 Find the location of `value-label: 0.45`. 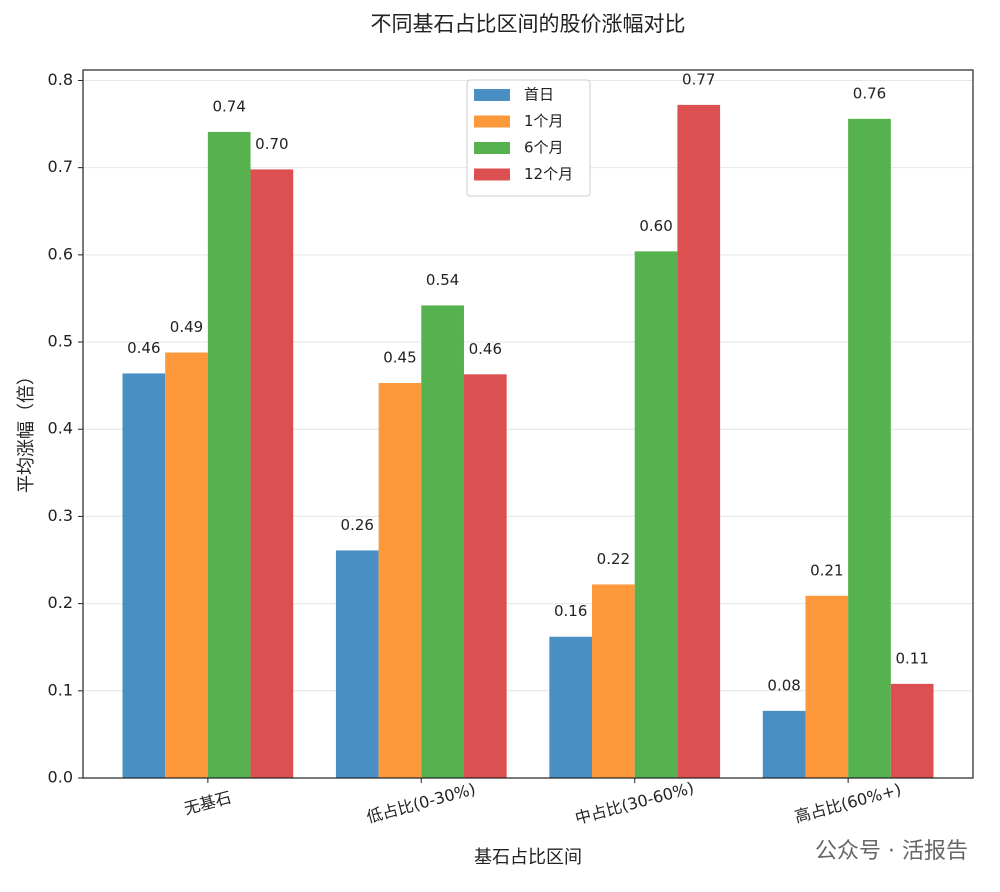

value-label: 0.45 is located at coordinates (399, 358).